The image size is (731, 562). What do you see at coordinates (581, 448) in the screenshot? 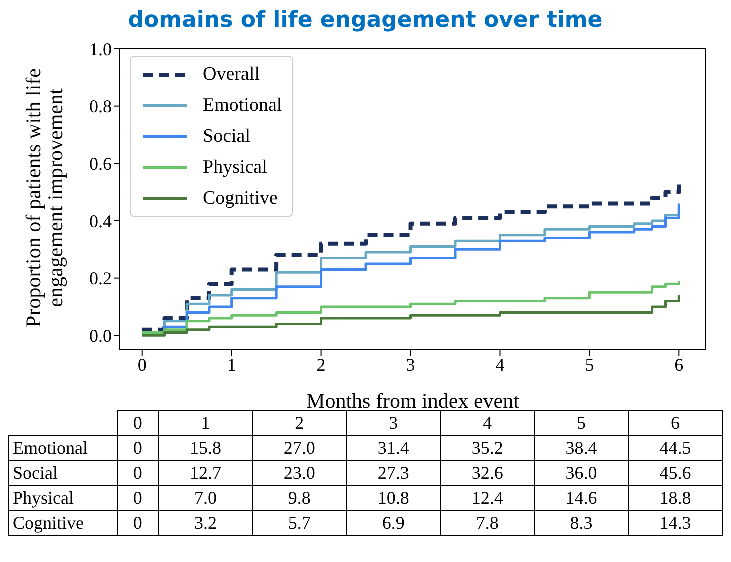
I see `data-label: 38.4` at bounding box center [581, 448].